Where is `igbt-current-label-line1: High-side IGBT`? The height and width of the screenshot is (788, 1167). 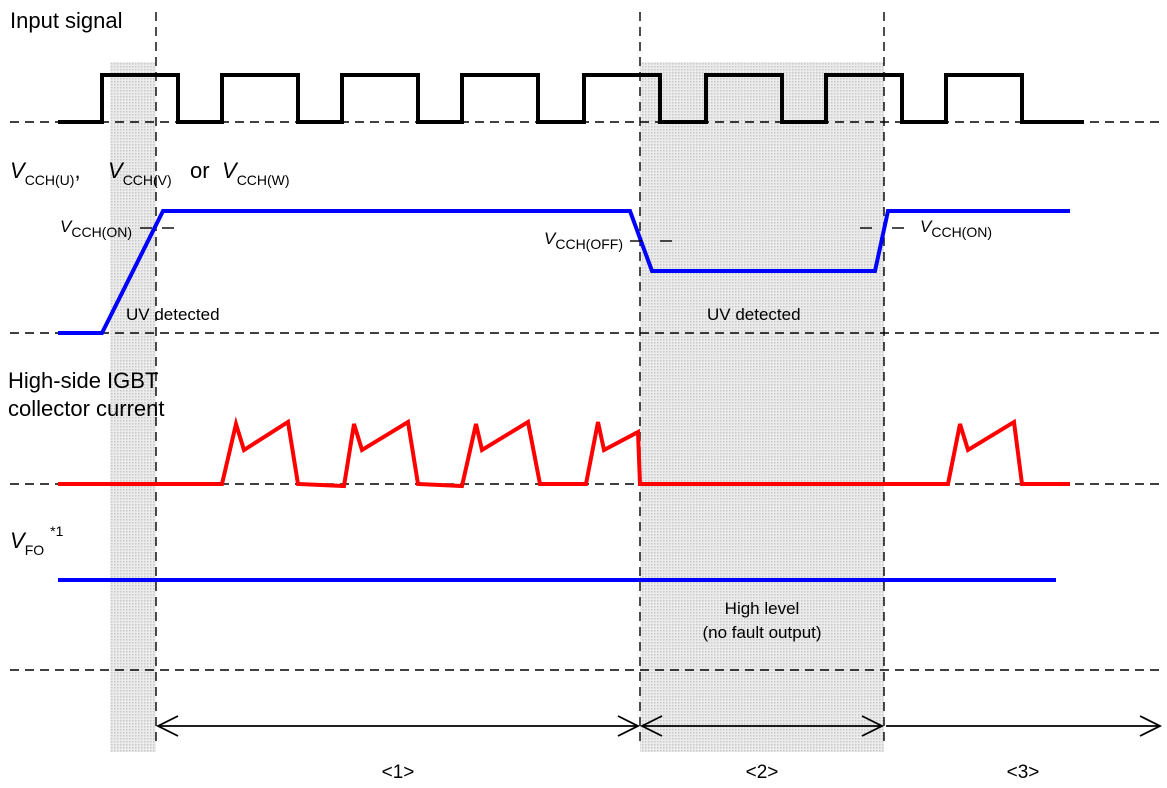 igbt-current-label-line1: High-side IGBT is located at coordinates (83, 380).